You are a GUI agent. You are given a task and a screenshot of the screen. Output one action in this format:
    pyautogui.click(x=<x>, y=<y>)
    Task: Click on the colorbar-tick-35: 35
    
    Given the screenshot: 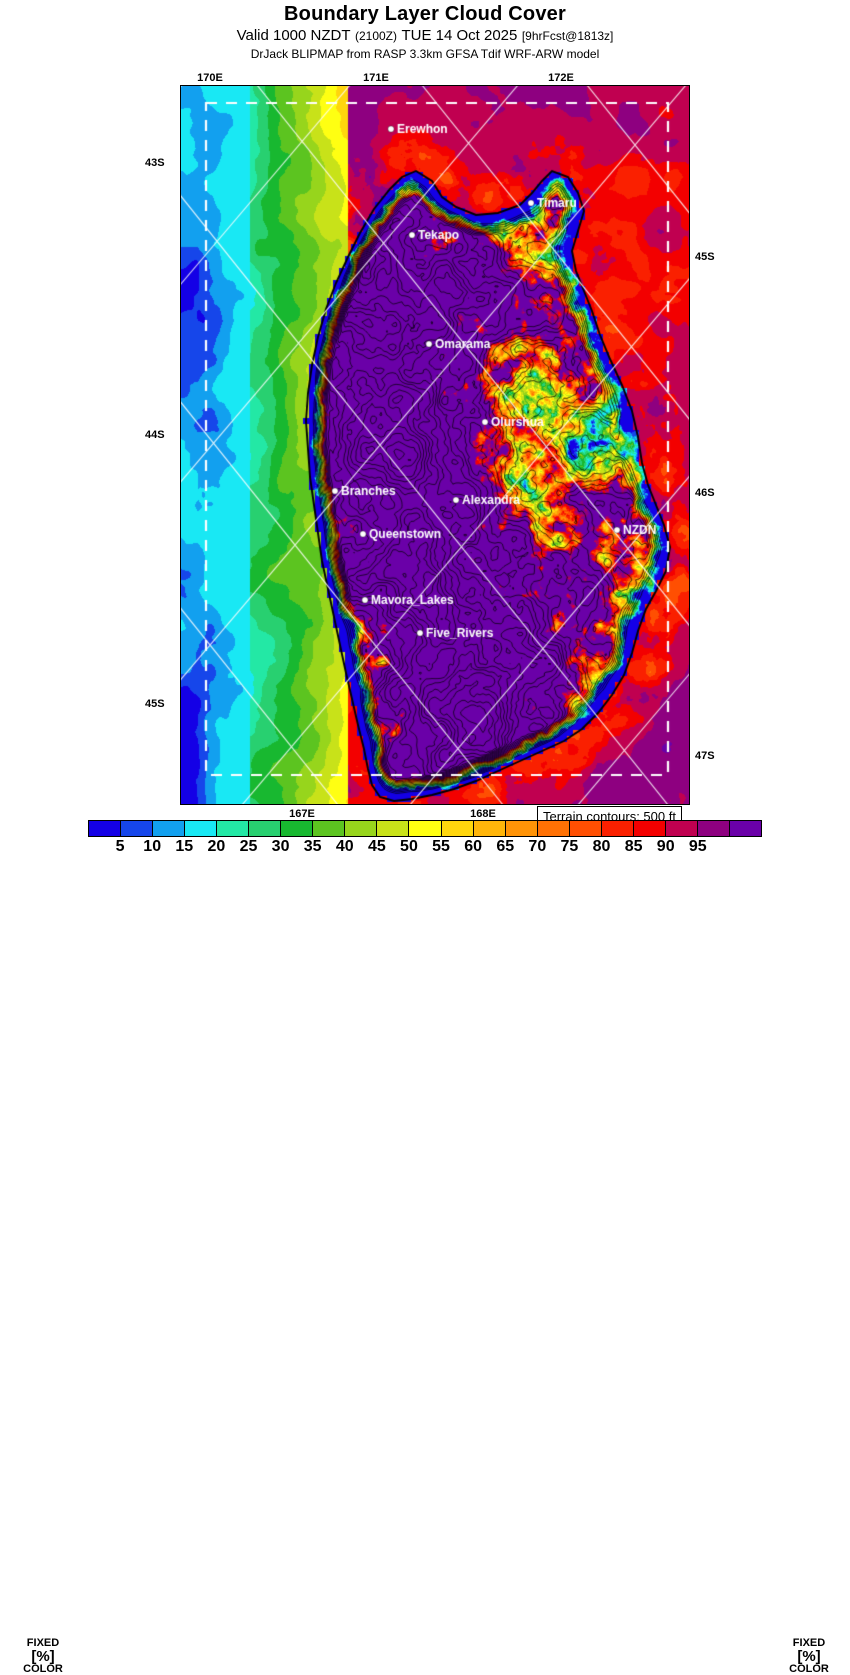 What is the action you would take?
    pyautogui.click(x=312, y=846)
    